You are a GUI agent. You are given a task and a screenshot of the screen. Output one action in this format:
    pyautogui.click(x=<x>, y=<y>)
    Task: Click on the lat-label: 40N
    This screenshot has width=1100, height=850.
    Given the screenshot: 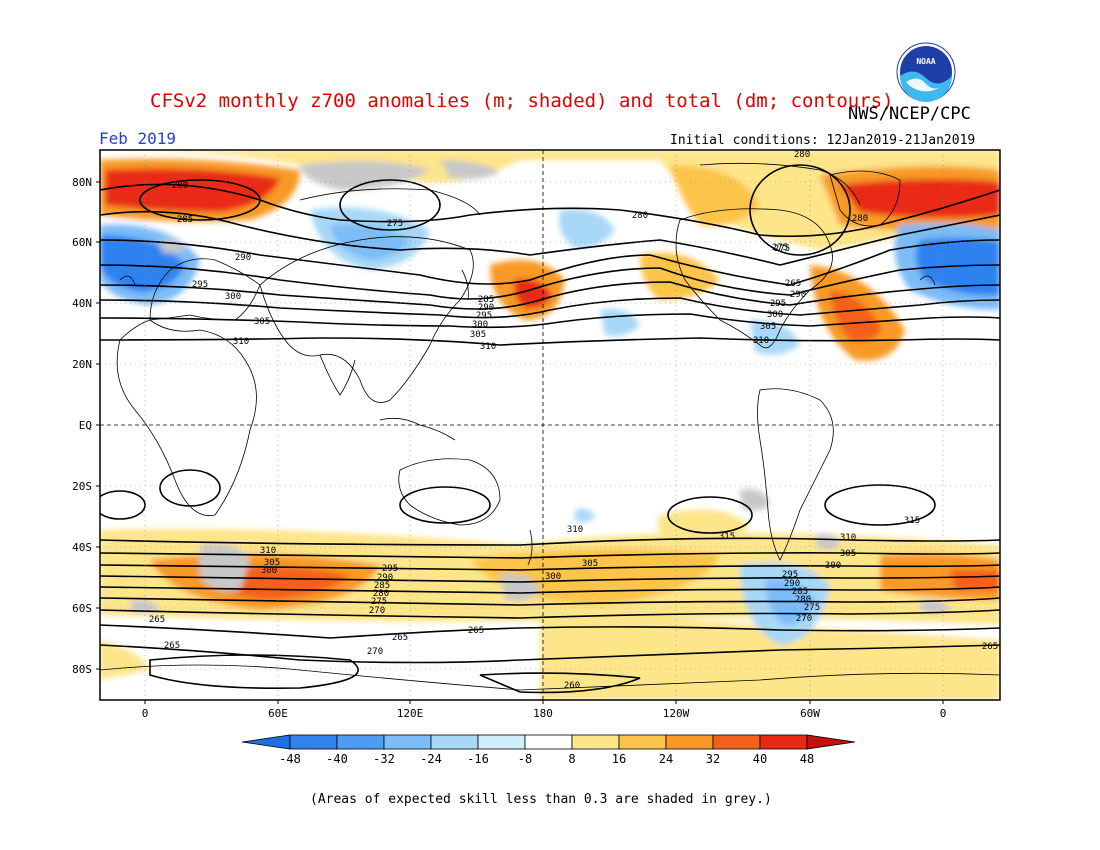 What is the action you would take?
    pyautogui.click(x=82, y=303)
    